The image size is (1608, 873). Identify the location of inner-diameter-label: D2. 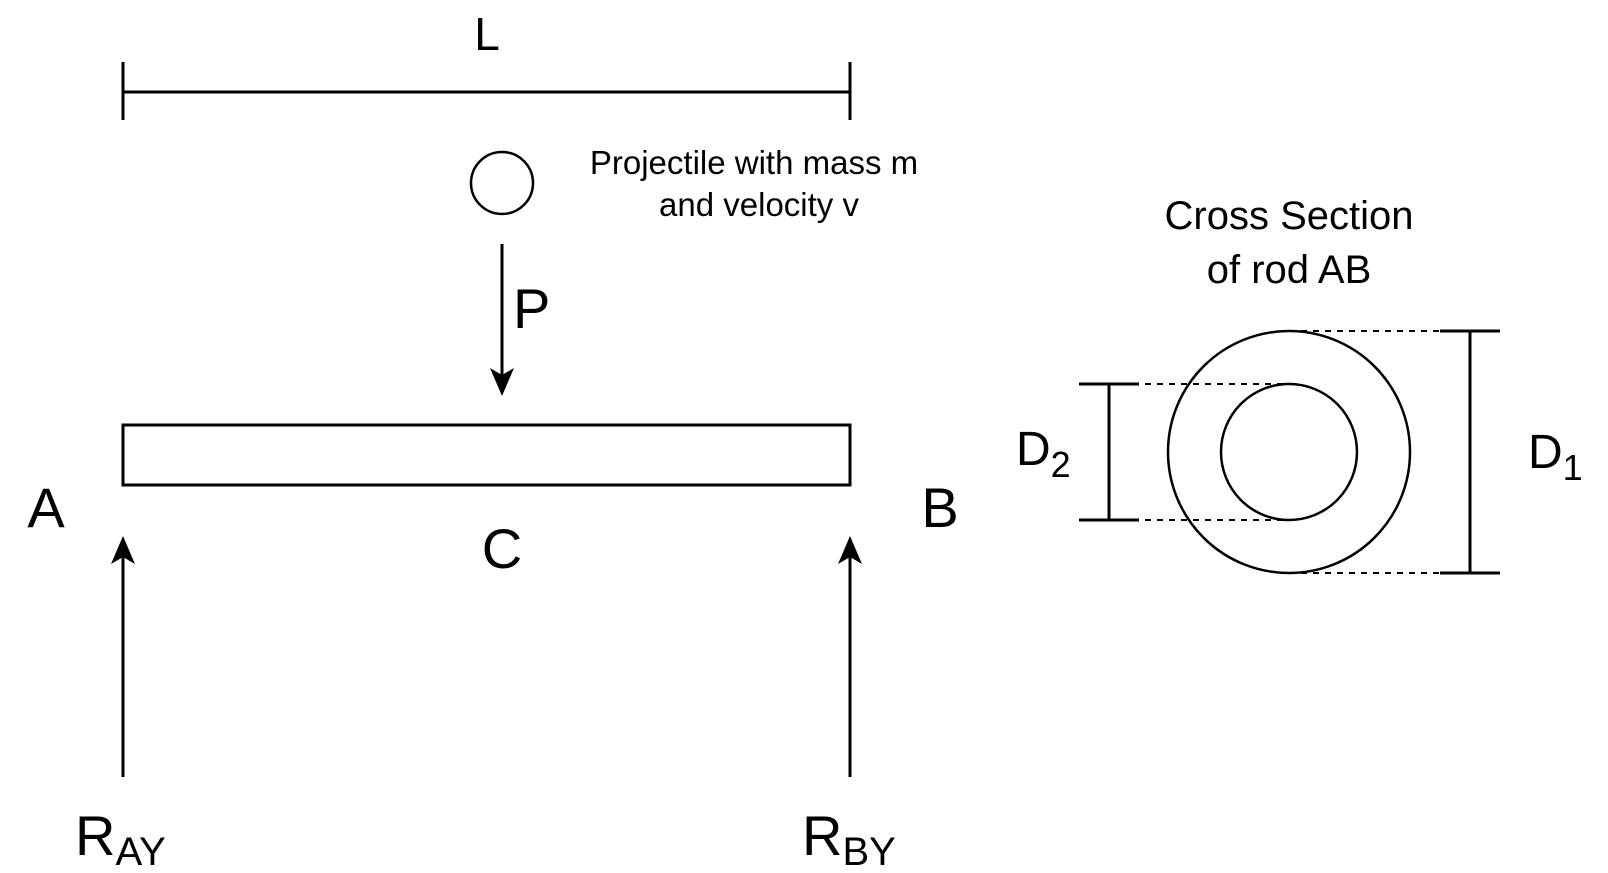
(1043, 454).